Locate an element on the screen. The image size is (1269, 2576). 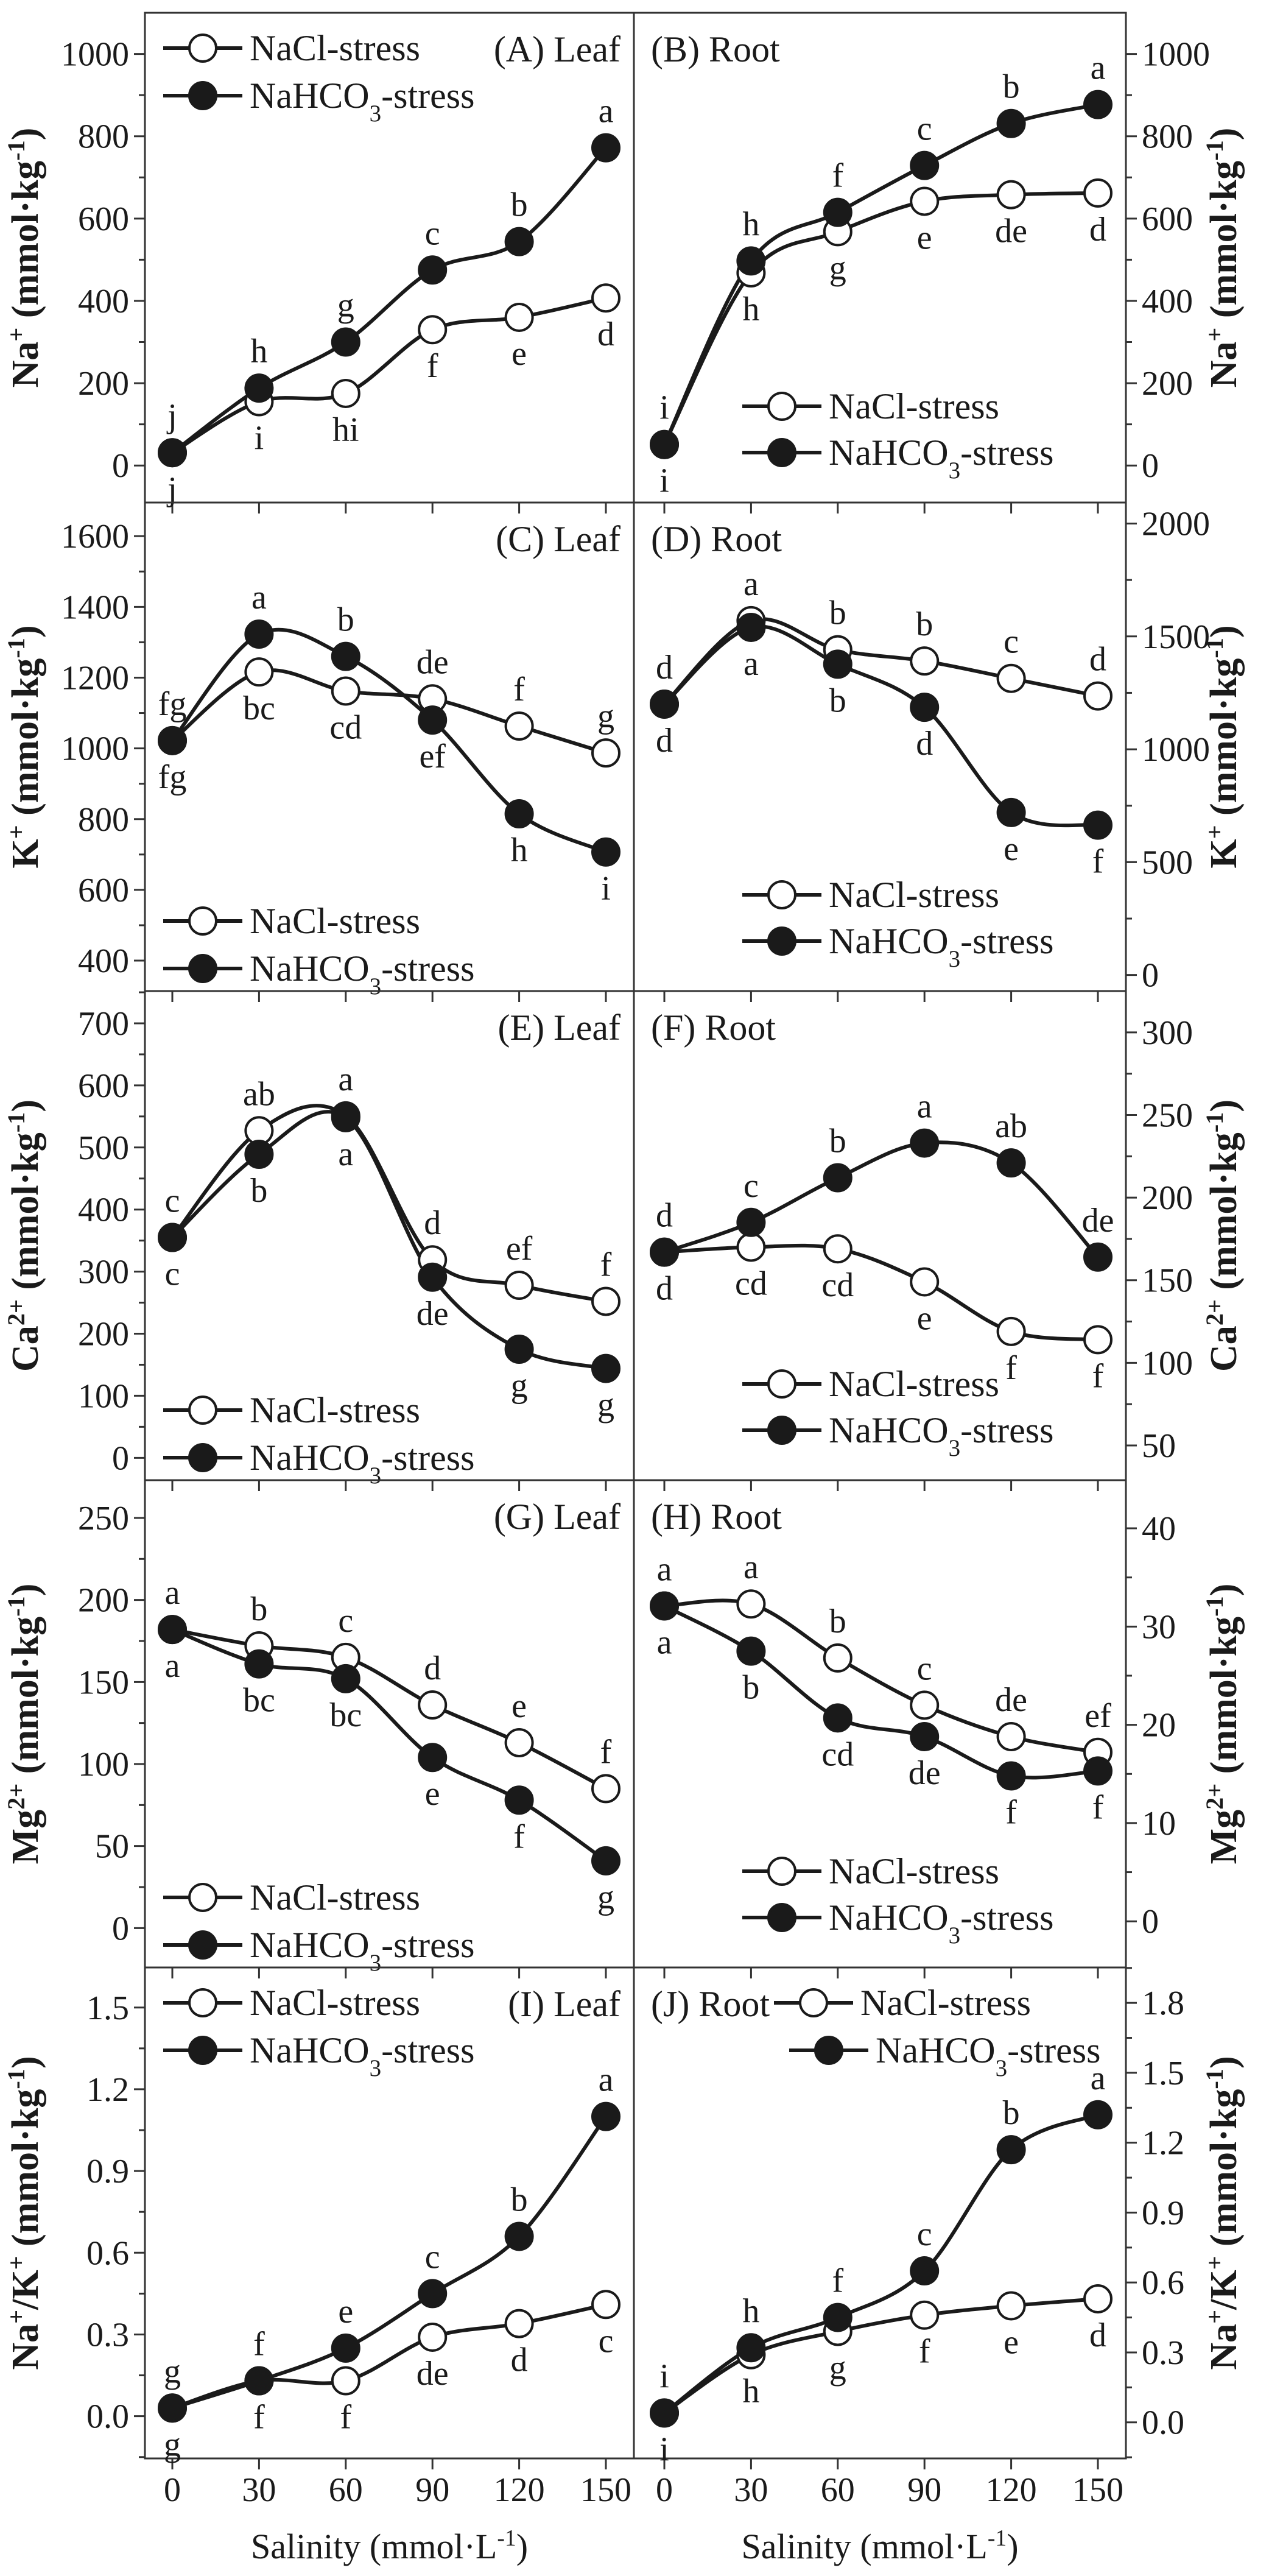
significance-letter: fg is located at coordinates (172, 704).